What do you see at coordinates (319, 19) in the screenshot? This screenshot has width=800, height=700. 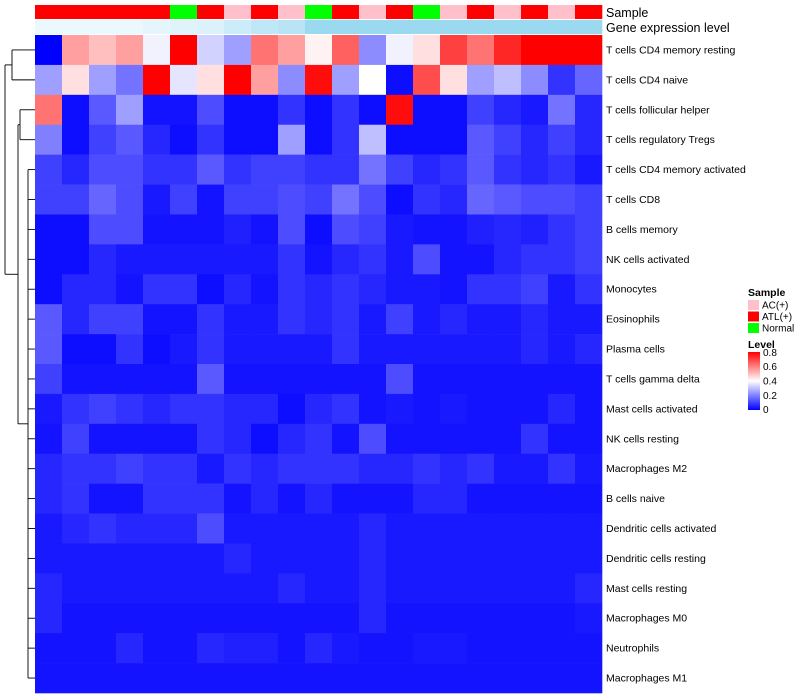 I see `column-annotation-bars` at bounding box center [319, 19].